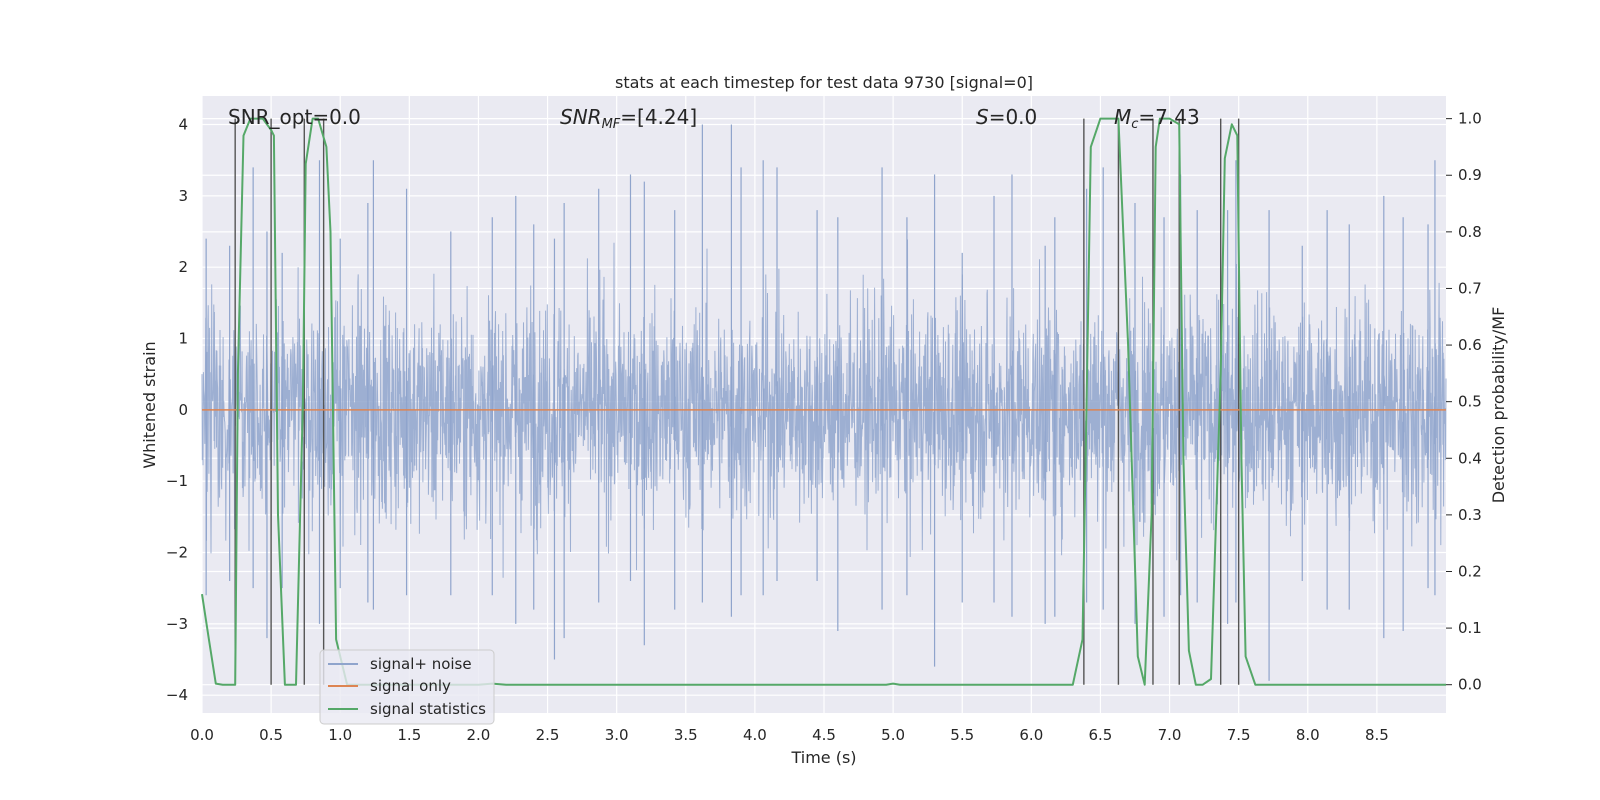 The image size is (1600, 800). Describe the element at coordinates (1470, 402) in the screenshot. I see `y2-tick-label: 0.5` at that location.